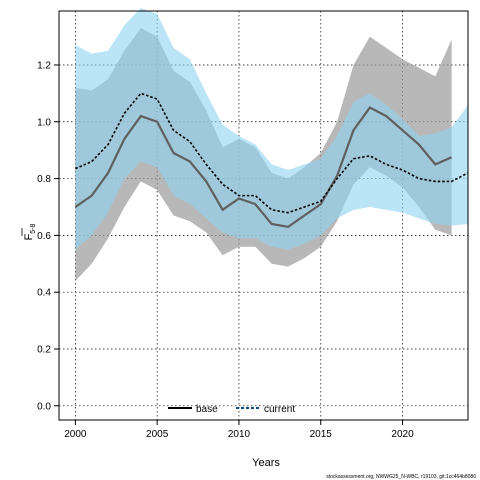 Image resolution: width=480 pixels, height=480 pixels. What do you see at coordinates (321, 434) in the screenshot?
I see `x-tick-label: 2015` at bounding box center [321, 434].